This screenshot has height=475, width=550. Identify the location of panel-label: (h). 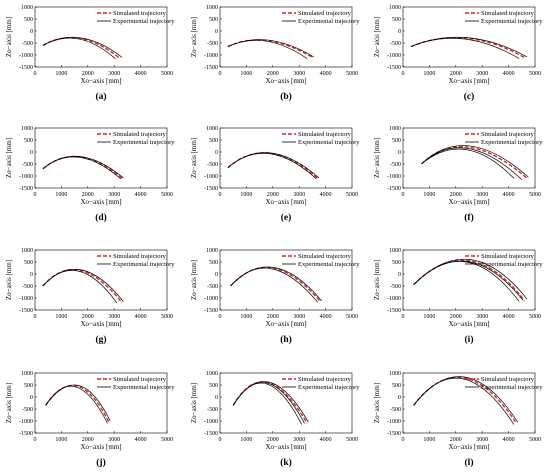
(286, 339).